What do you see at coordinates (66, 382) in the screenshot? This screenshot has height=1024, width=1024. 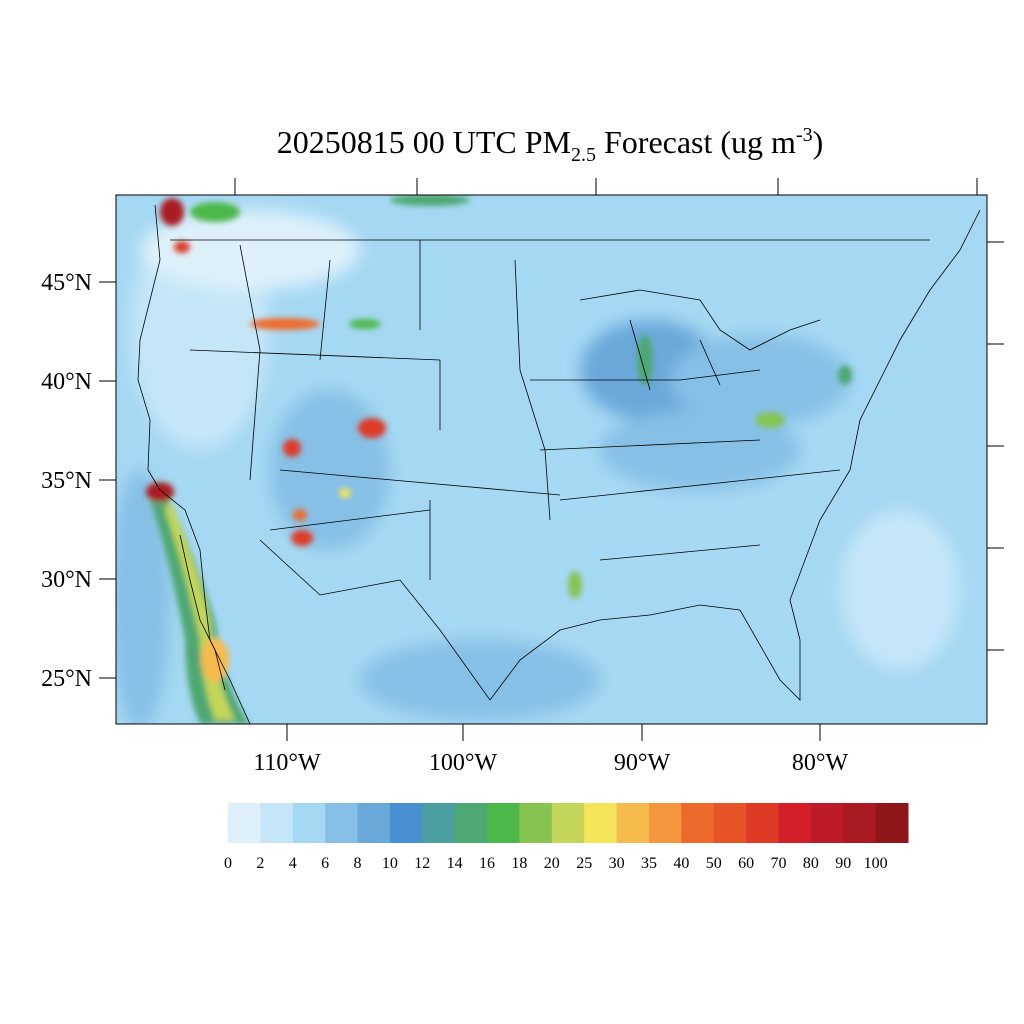 I see `lat-label: 40°N` at bounding box center [66, 382].